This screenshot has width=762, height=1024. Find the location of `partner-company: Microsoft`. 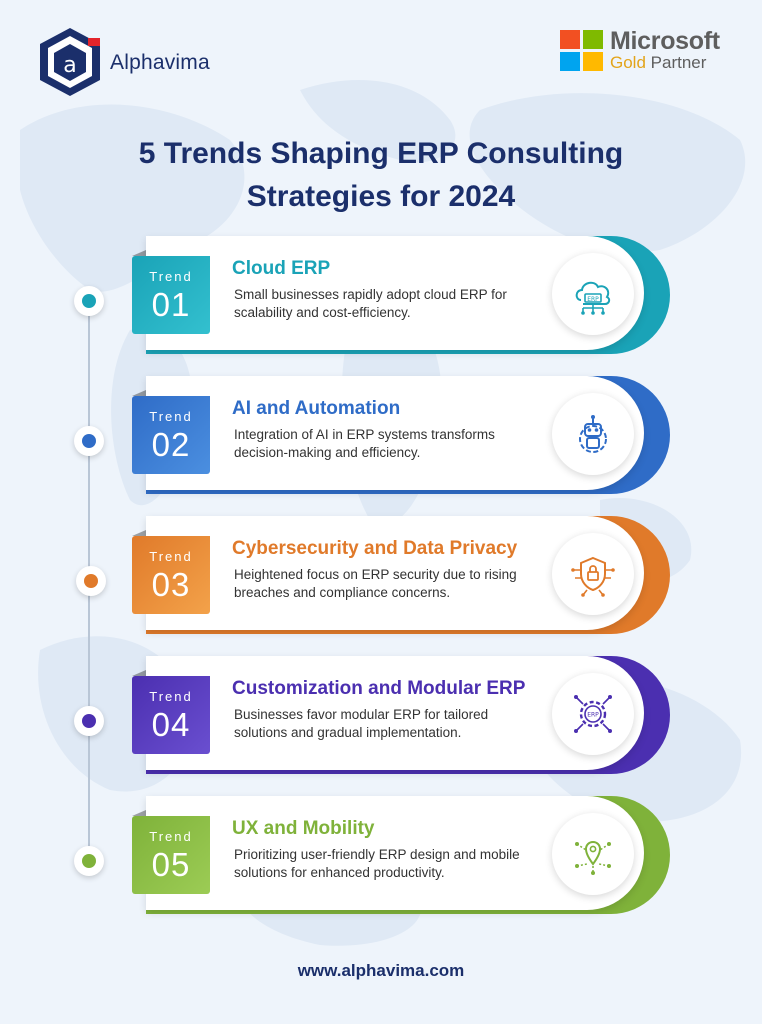

partner-company: Microsoft is located at coordinates (665, 41).